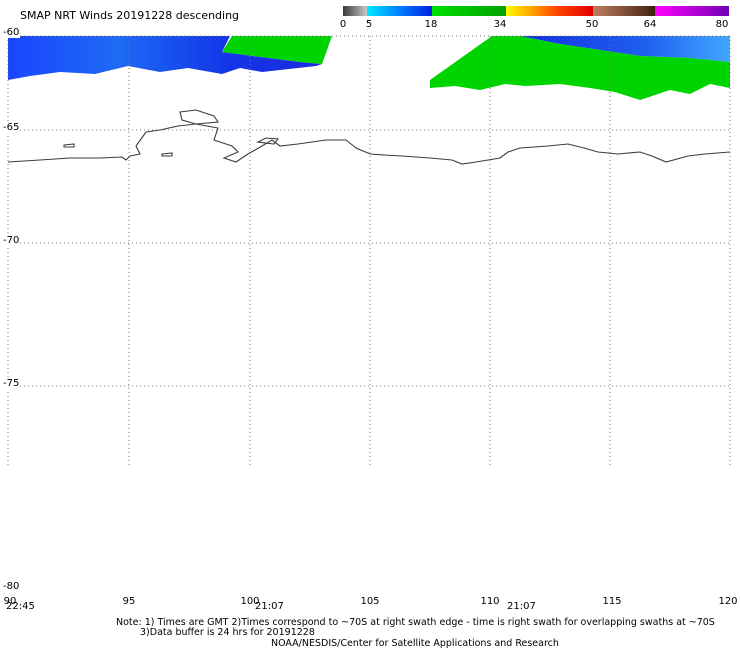 The image size is (740, 650). Describe the element at coordinates (11, 127) in the screenshot. I see `lat-label: -65` at that location.